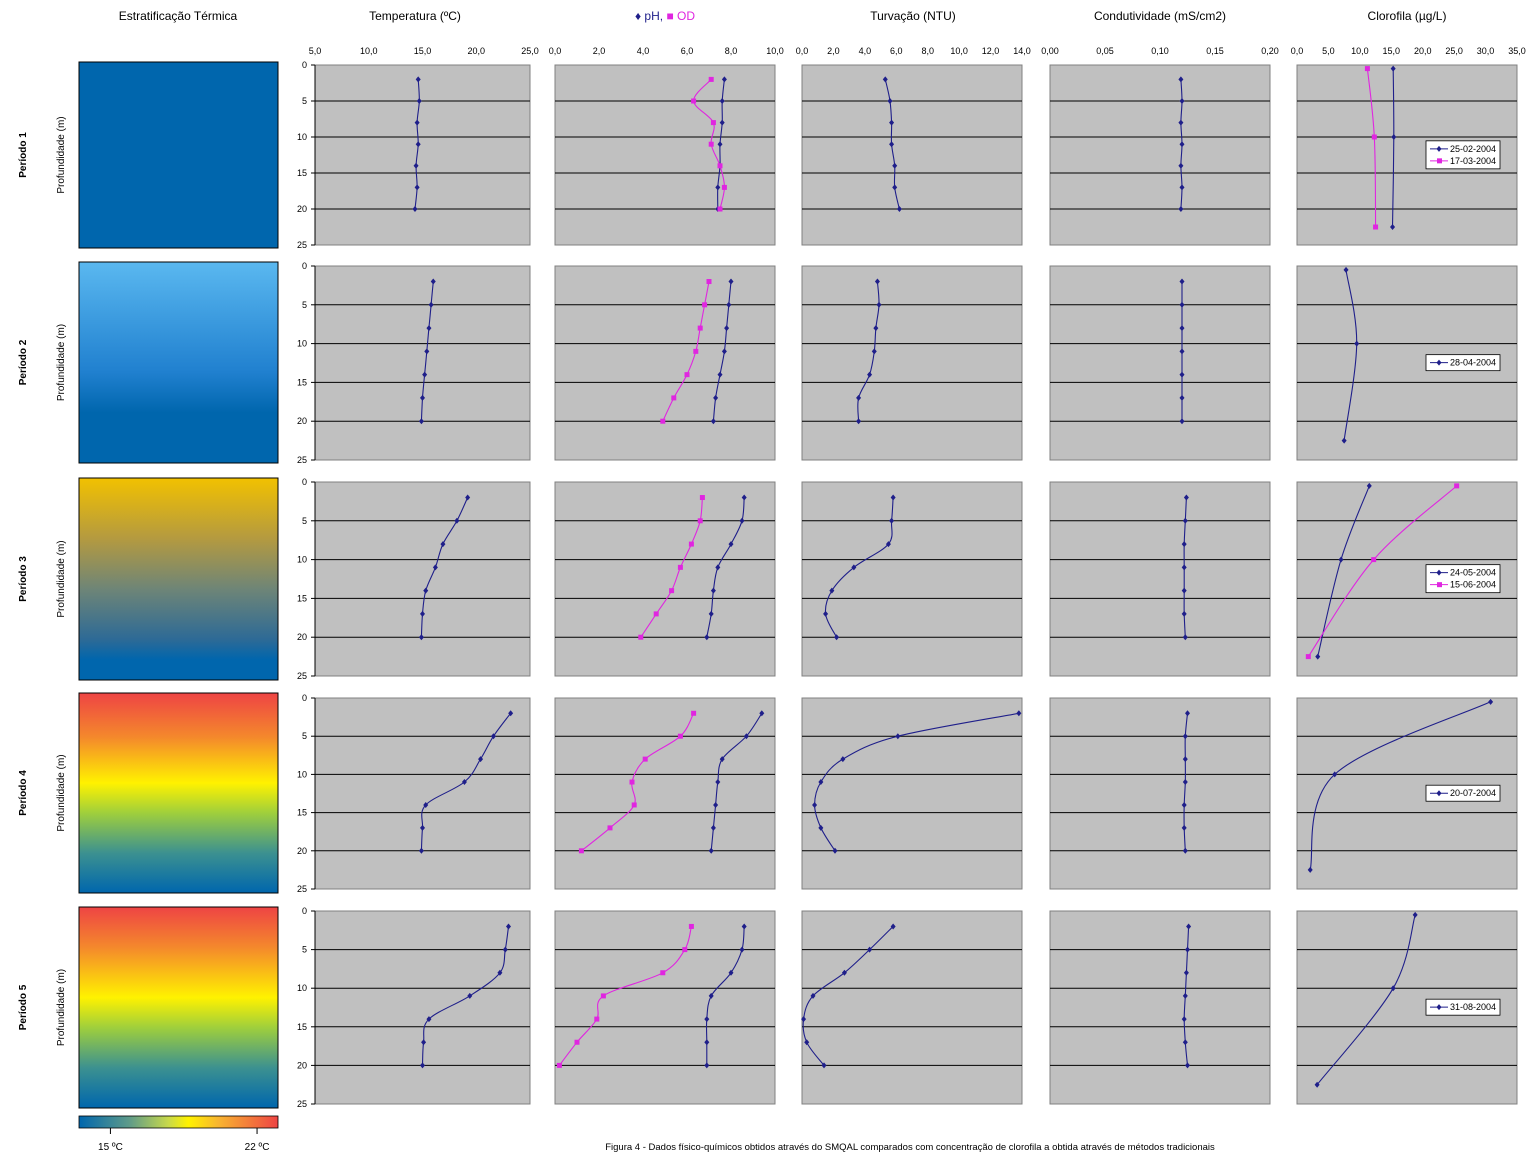 Image resolution: width=1534 pixels, height=1158 pixels. What do you see at coordinates (1407, 16) in the screenshot?
I see `column-header: Clorofila (µg/L)` at bounding box center [1407, 16].